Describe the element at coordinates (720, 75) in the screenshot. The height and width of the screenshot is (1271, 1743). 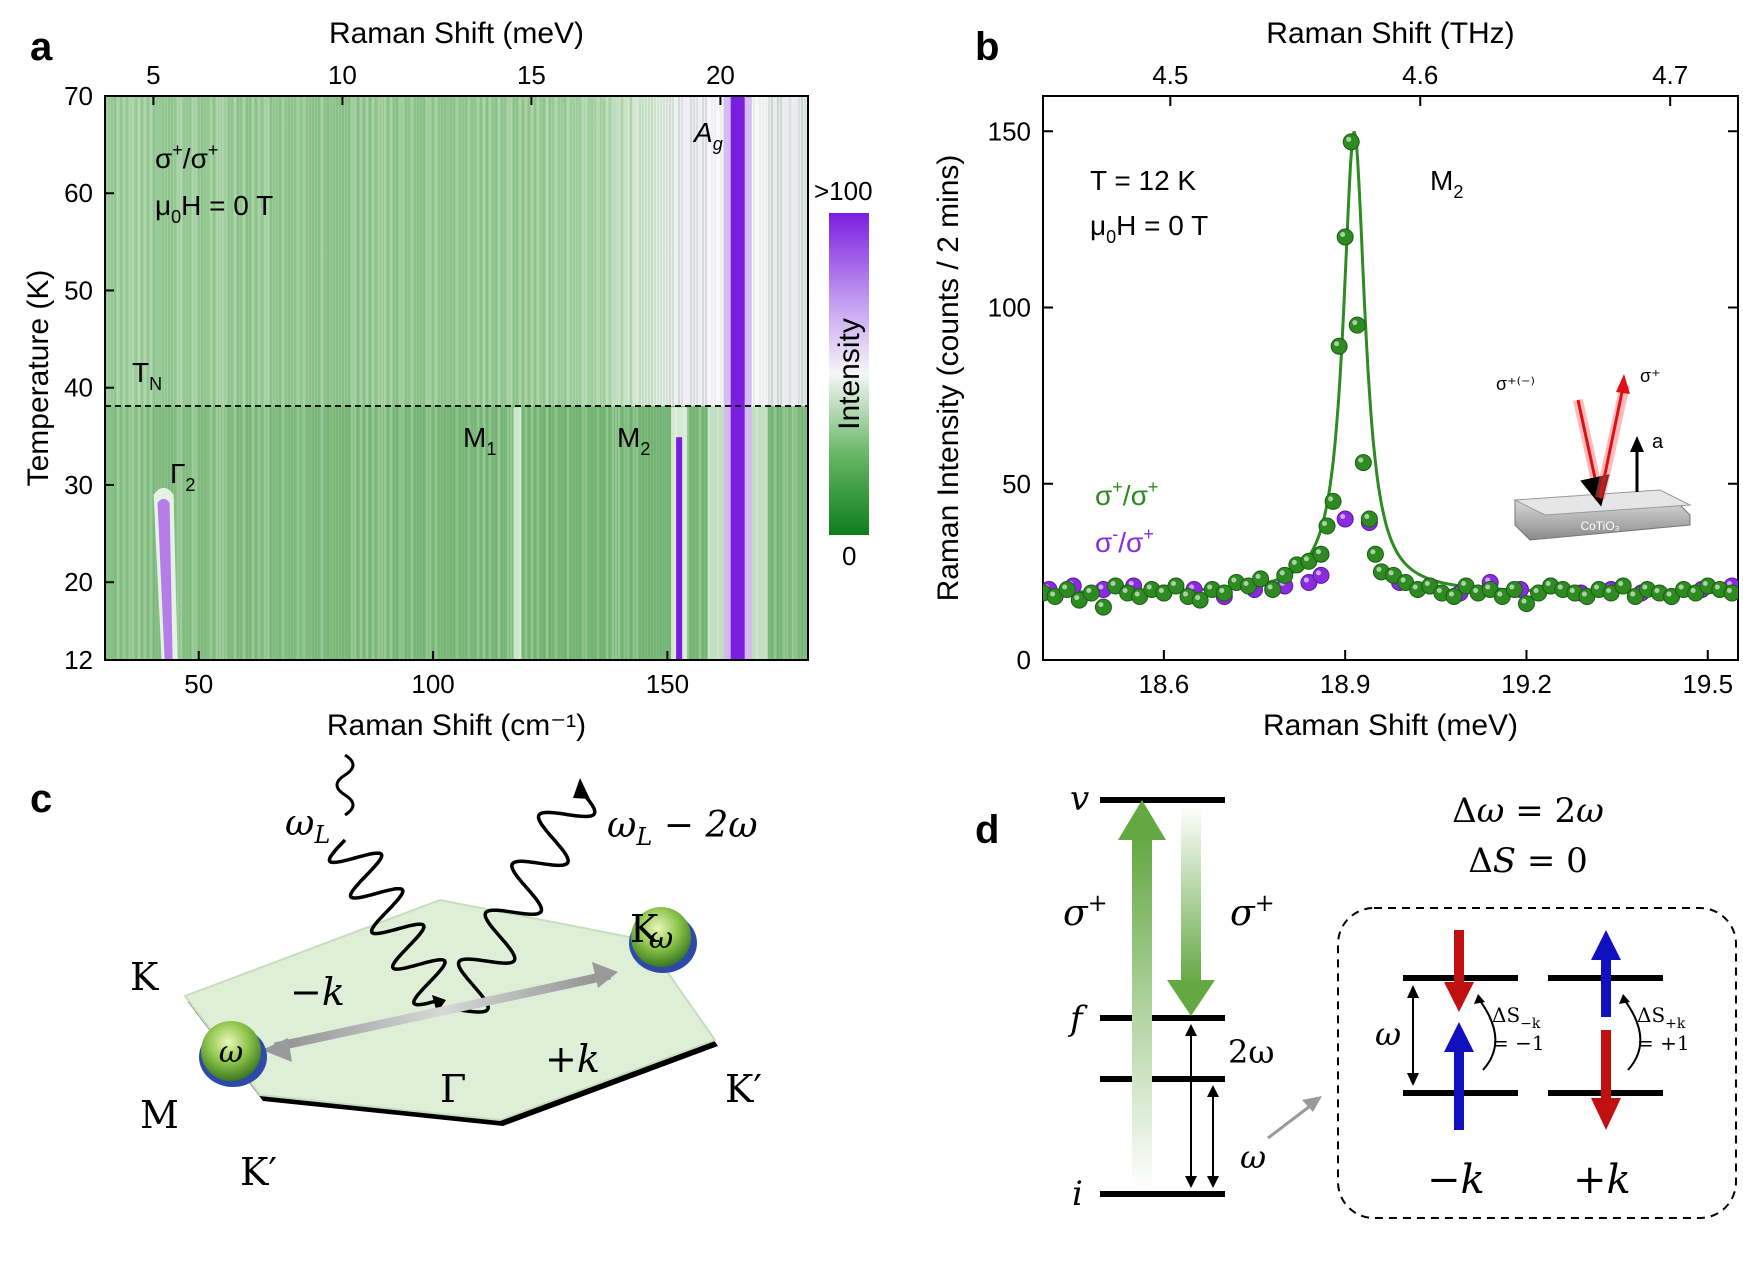
I see `top-tick-label-a: 20` at that location.